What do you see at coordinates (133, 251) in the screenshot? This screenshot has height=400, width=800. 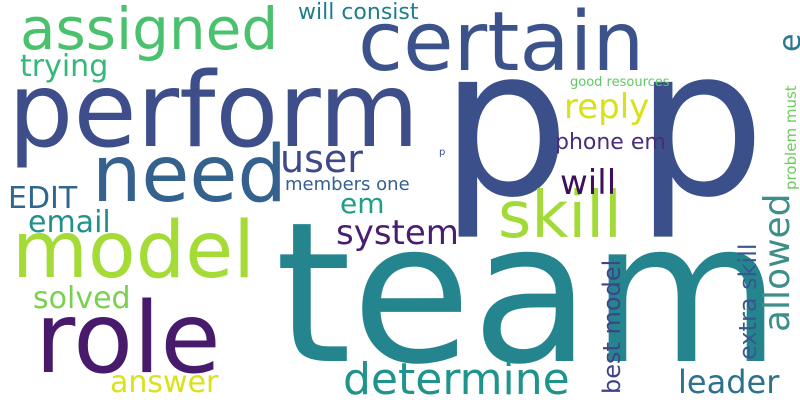 I see `word-model: model` at bounding box center [133, 251].